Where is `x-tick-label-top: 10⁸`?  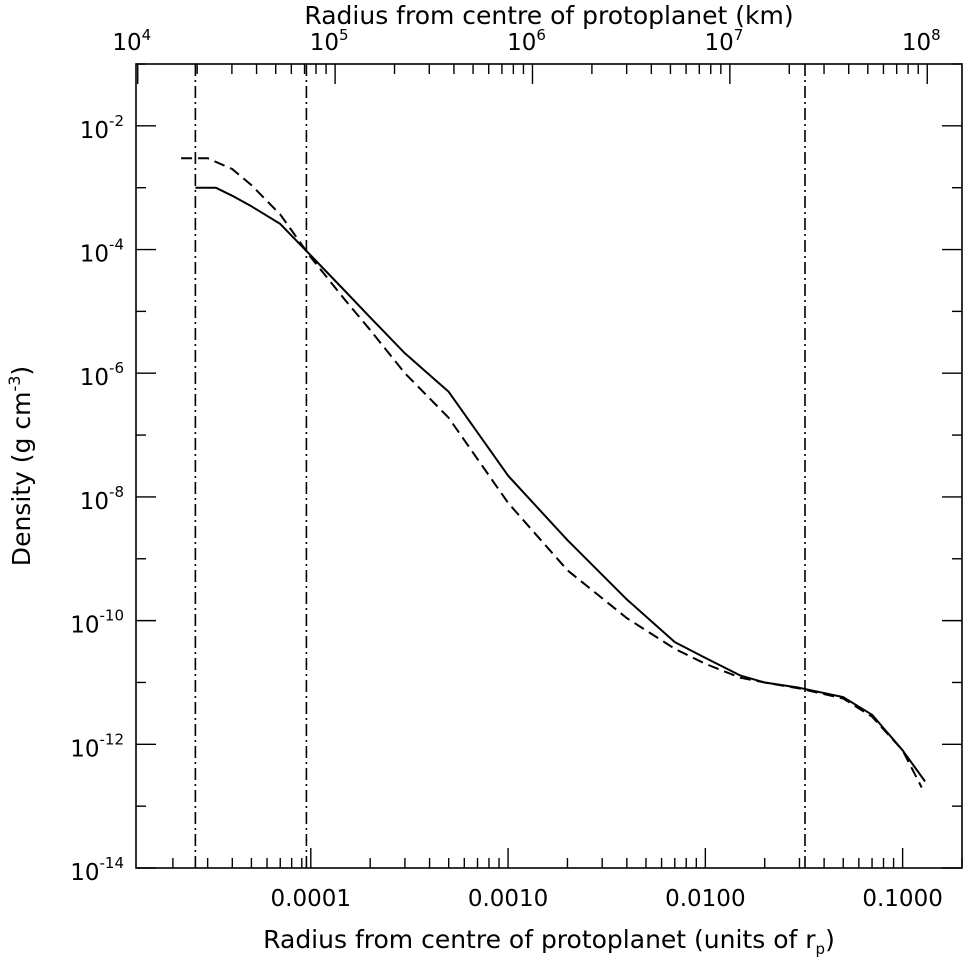
x-tick-label-top: 10⁸ is located at coordinates (921, 41).